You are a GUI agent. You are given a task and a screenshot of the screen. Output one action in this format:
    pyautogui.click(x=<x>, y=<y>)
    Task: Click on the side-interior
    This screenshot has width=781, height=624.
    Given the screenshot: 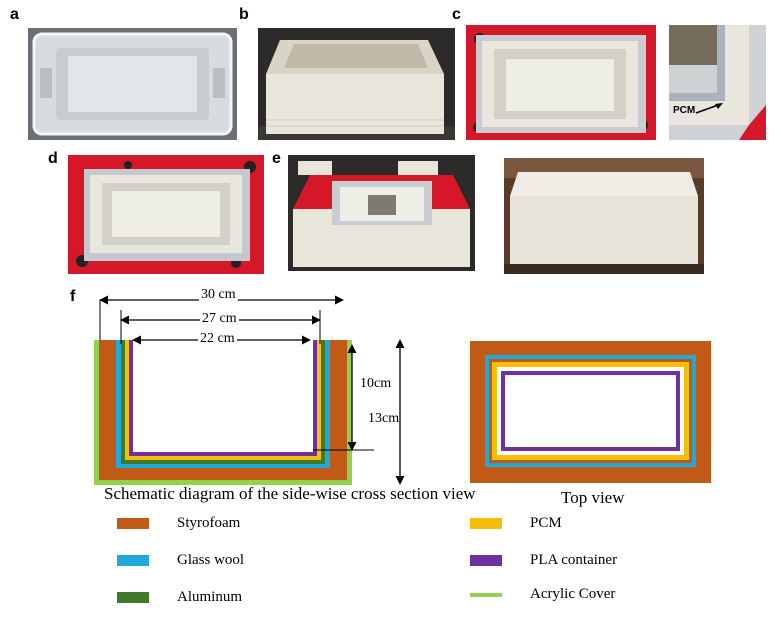 What is the action you would take?
    pyautogui.click(x=223, y=396)
    